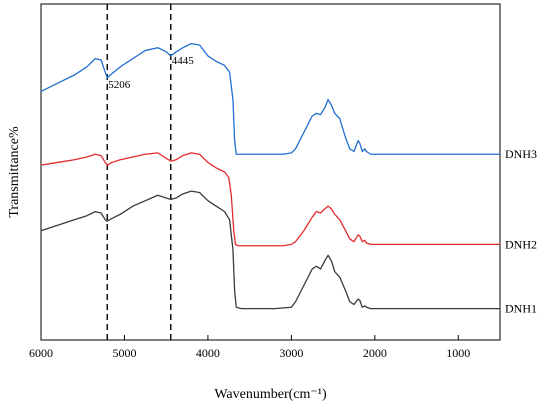 Image resolution: width=550 pixels, height=405 pixels. What do you see at coordinates (14, 172) in the screenshot?
I see `y-axis-title: Transmittance%` at bounding box center [14, 172].